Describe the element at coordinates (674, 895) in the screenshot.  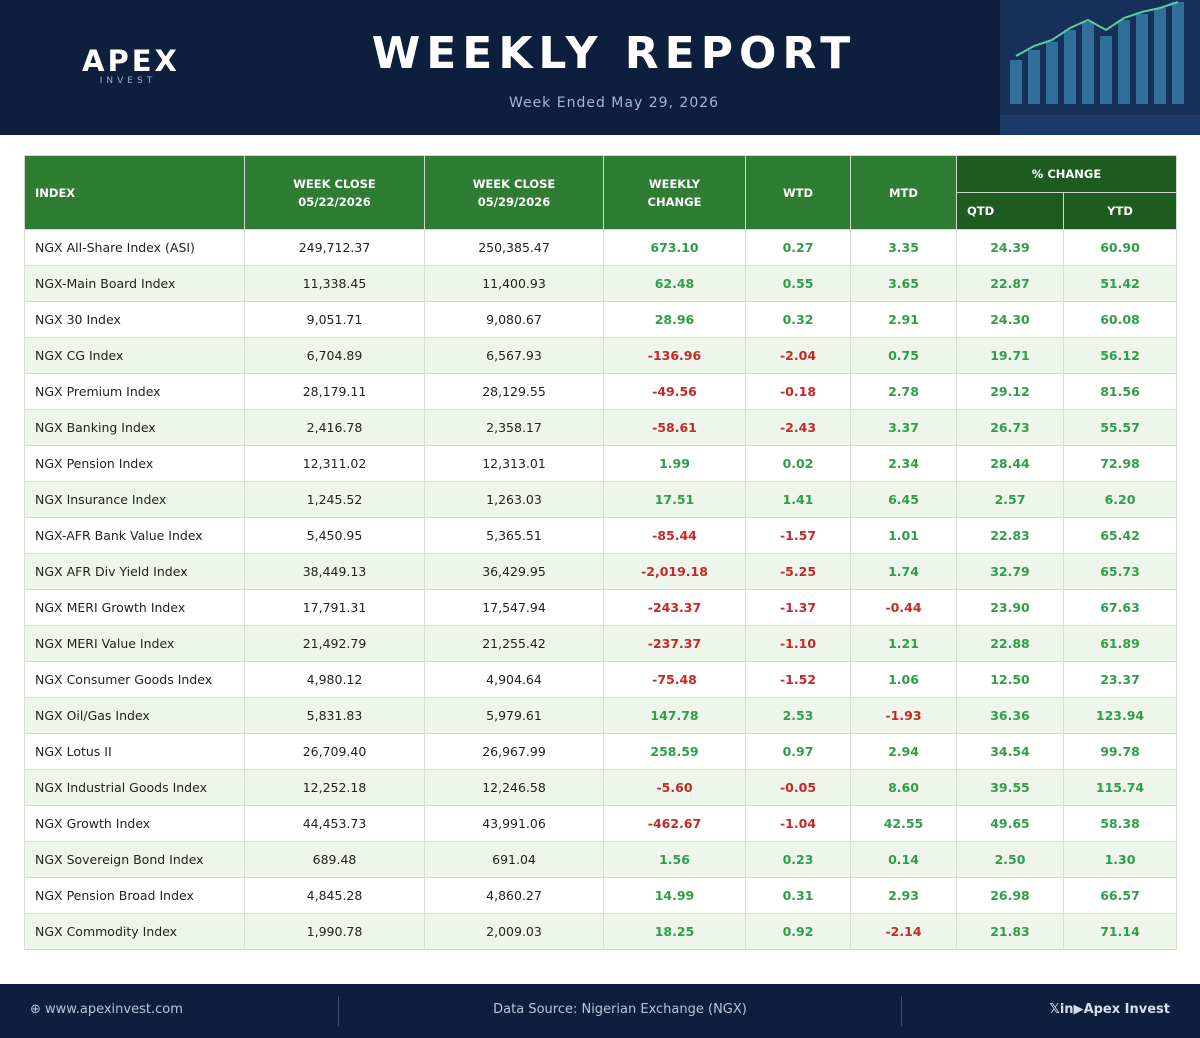
I see `cell: 14.99` at that location.